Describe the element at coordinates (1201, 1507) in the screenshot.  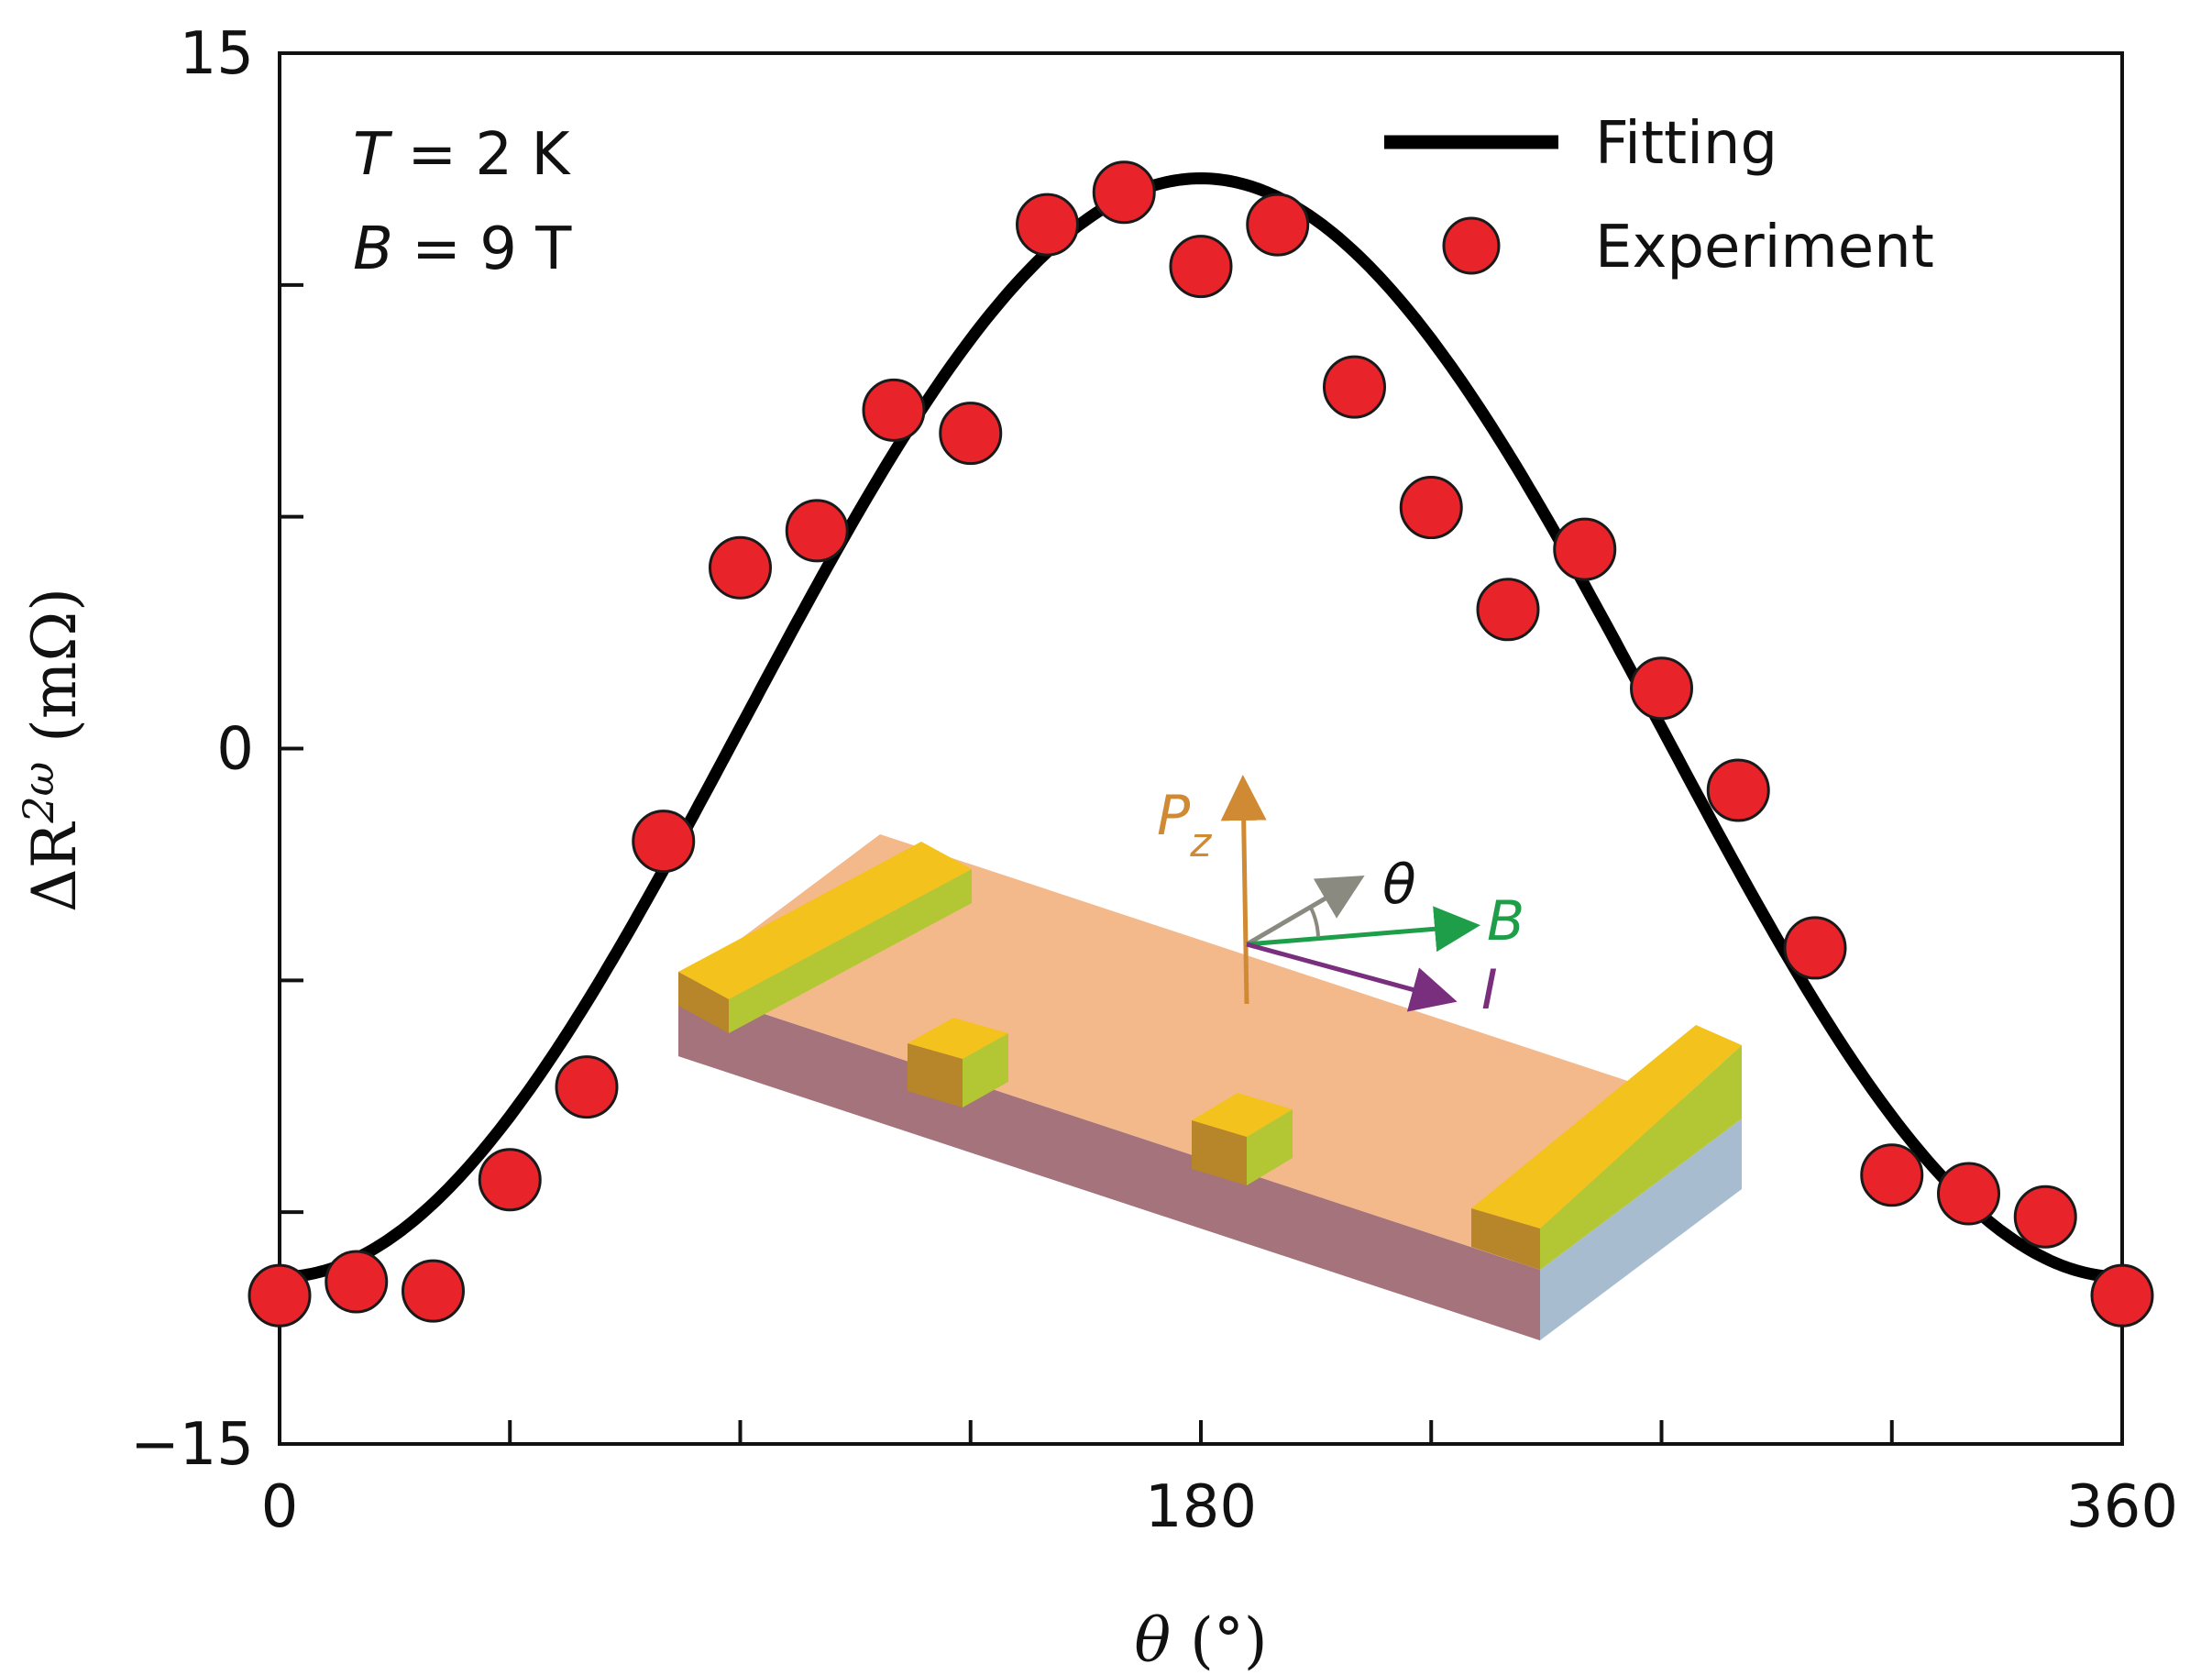
I see `x-tick-label: 180` at that location.